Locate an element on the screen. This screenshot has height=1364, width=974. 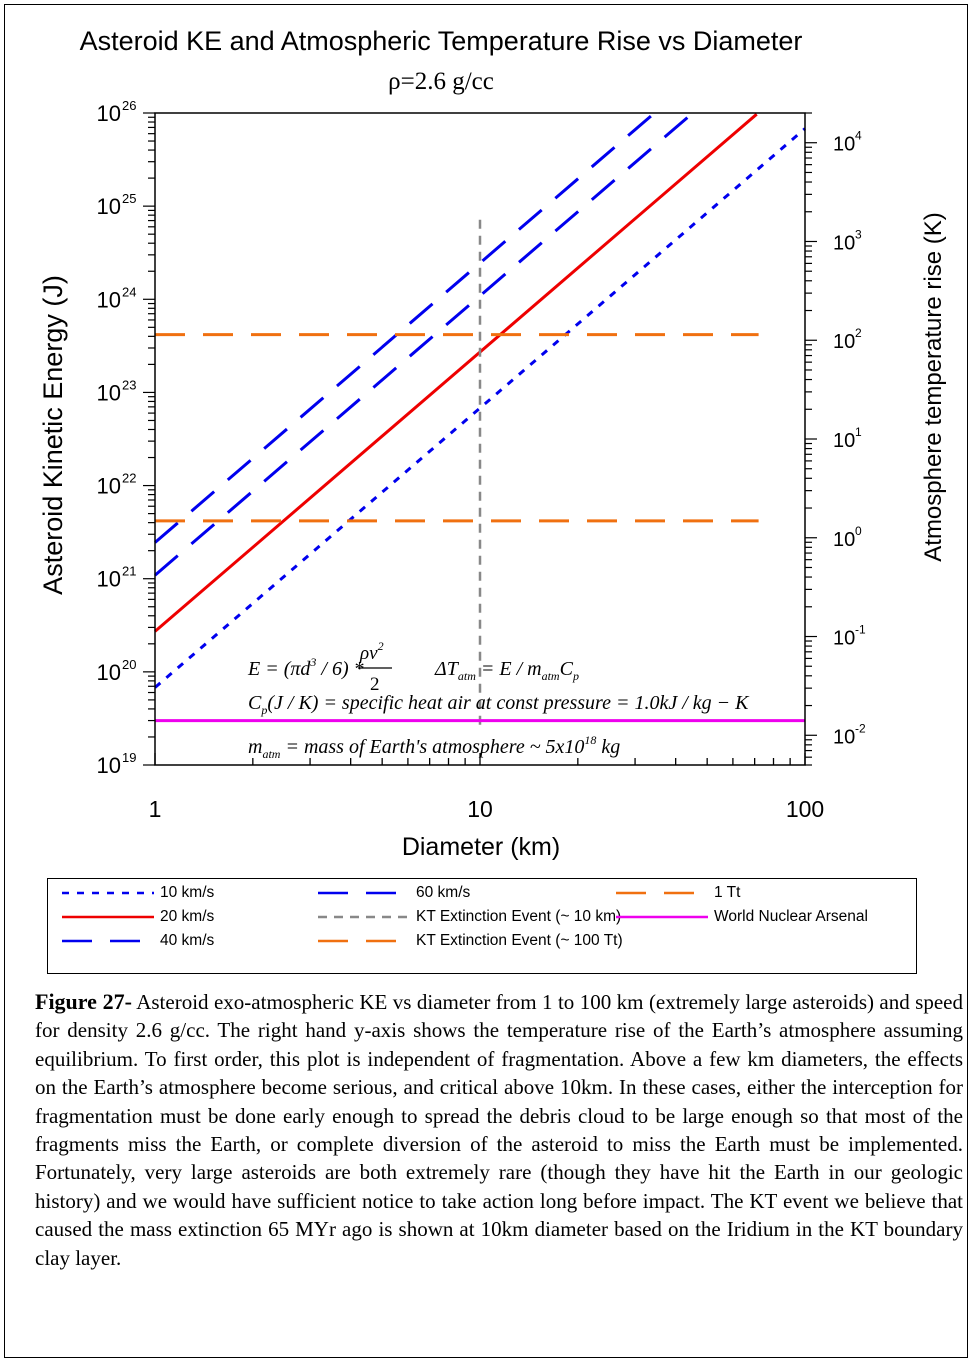
legend-item: 60 km/s is located at coordinates (394, 893).